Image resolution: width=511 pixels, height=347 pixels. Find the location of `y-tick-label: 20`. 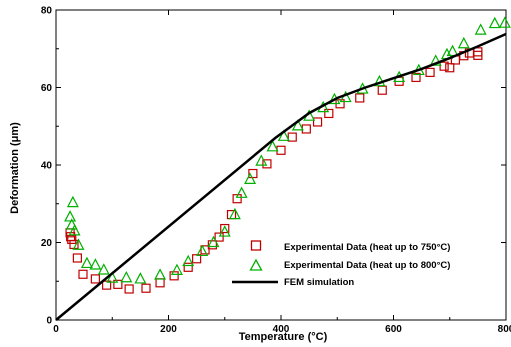

y-tick-label: 20 is located at coordinates (47, 243).